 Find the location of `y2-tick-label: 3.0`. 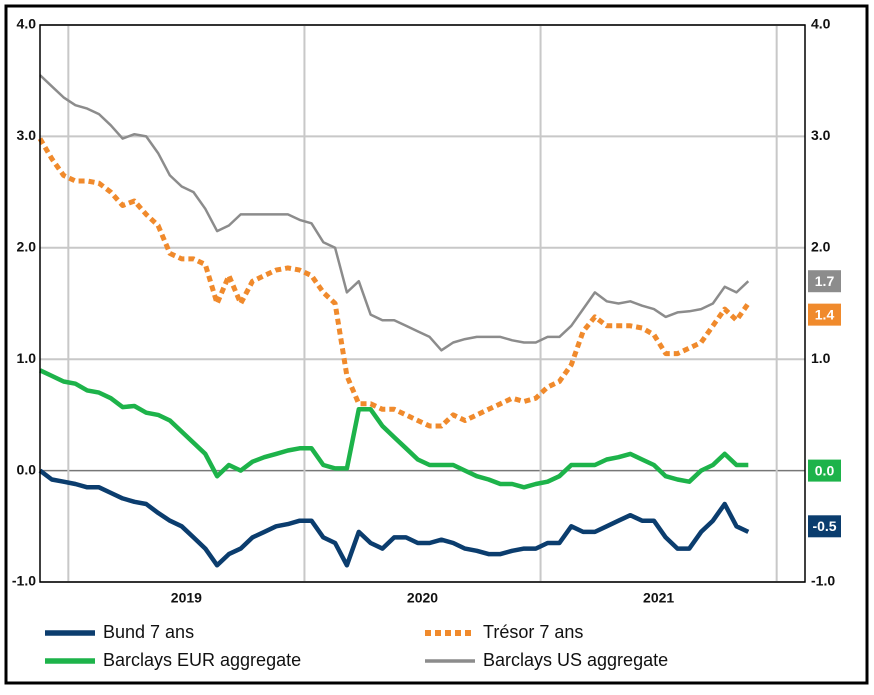

y2-tick-label: 3.0 is located at coordinates (821, 135).